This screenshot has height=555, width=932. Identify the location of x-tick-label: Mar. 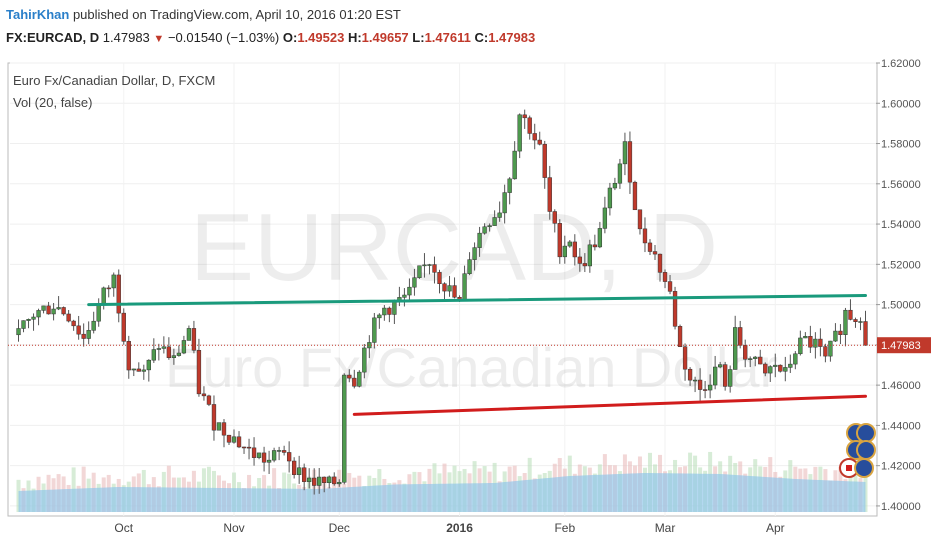
(665, 528).